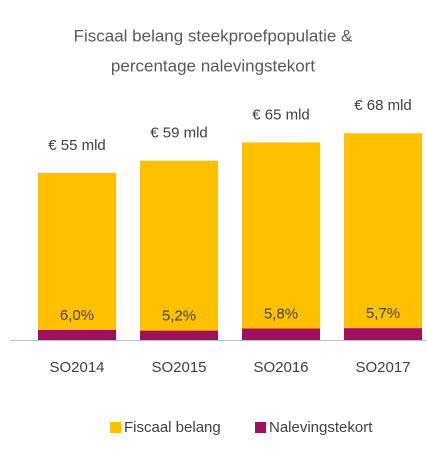  Describe the element at coordinates (77, 315) in the screenshot. I see `share-label: 6,0%` at that location.